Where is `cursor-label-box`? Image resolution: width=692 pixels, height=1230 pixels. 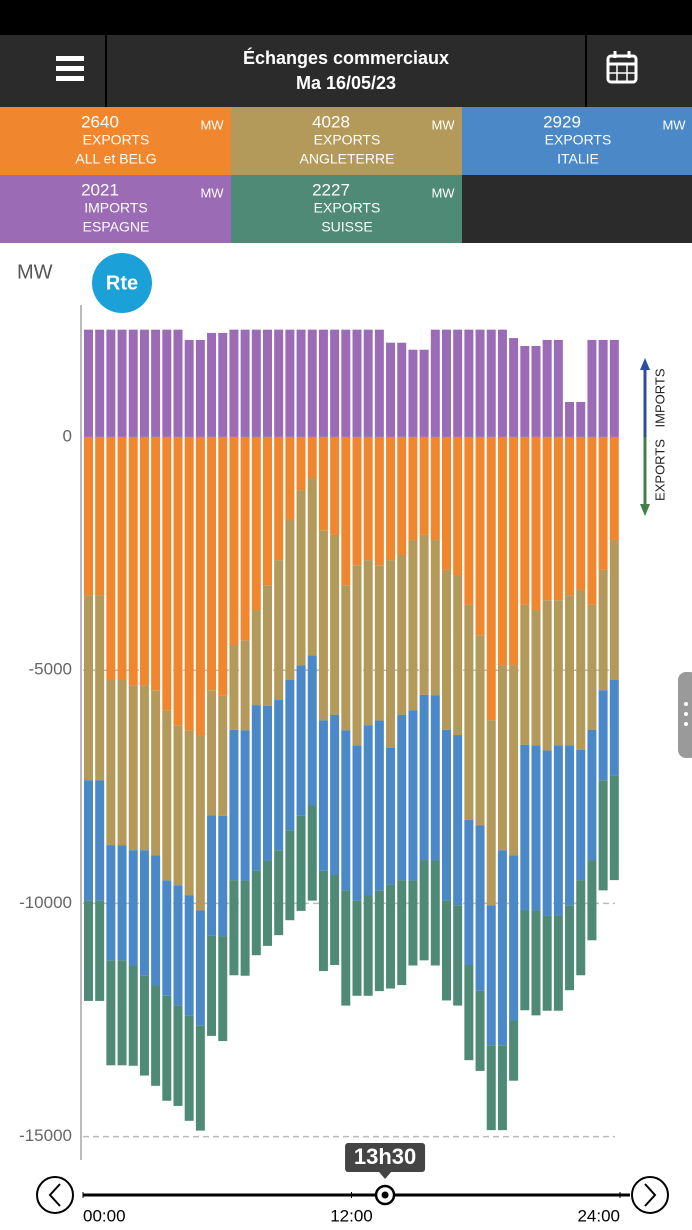
cursor-label-box is located at coordinates (385, 1157).